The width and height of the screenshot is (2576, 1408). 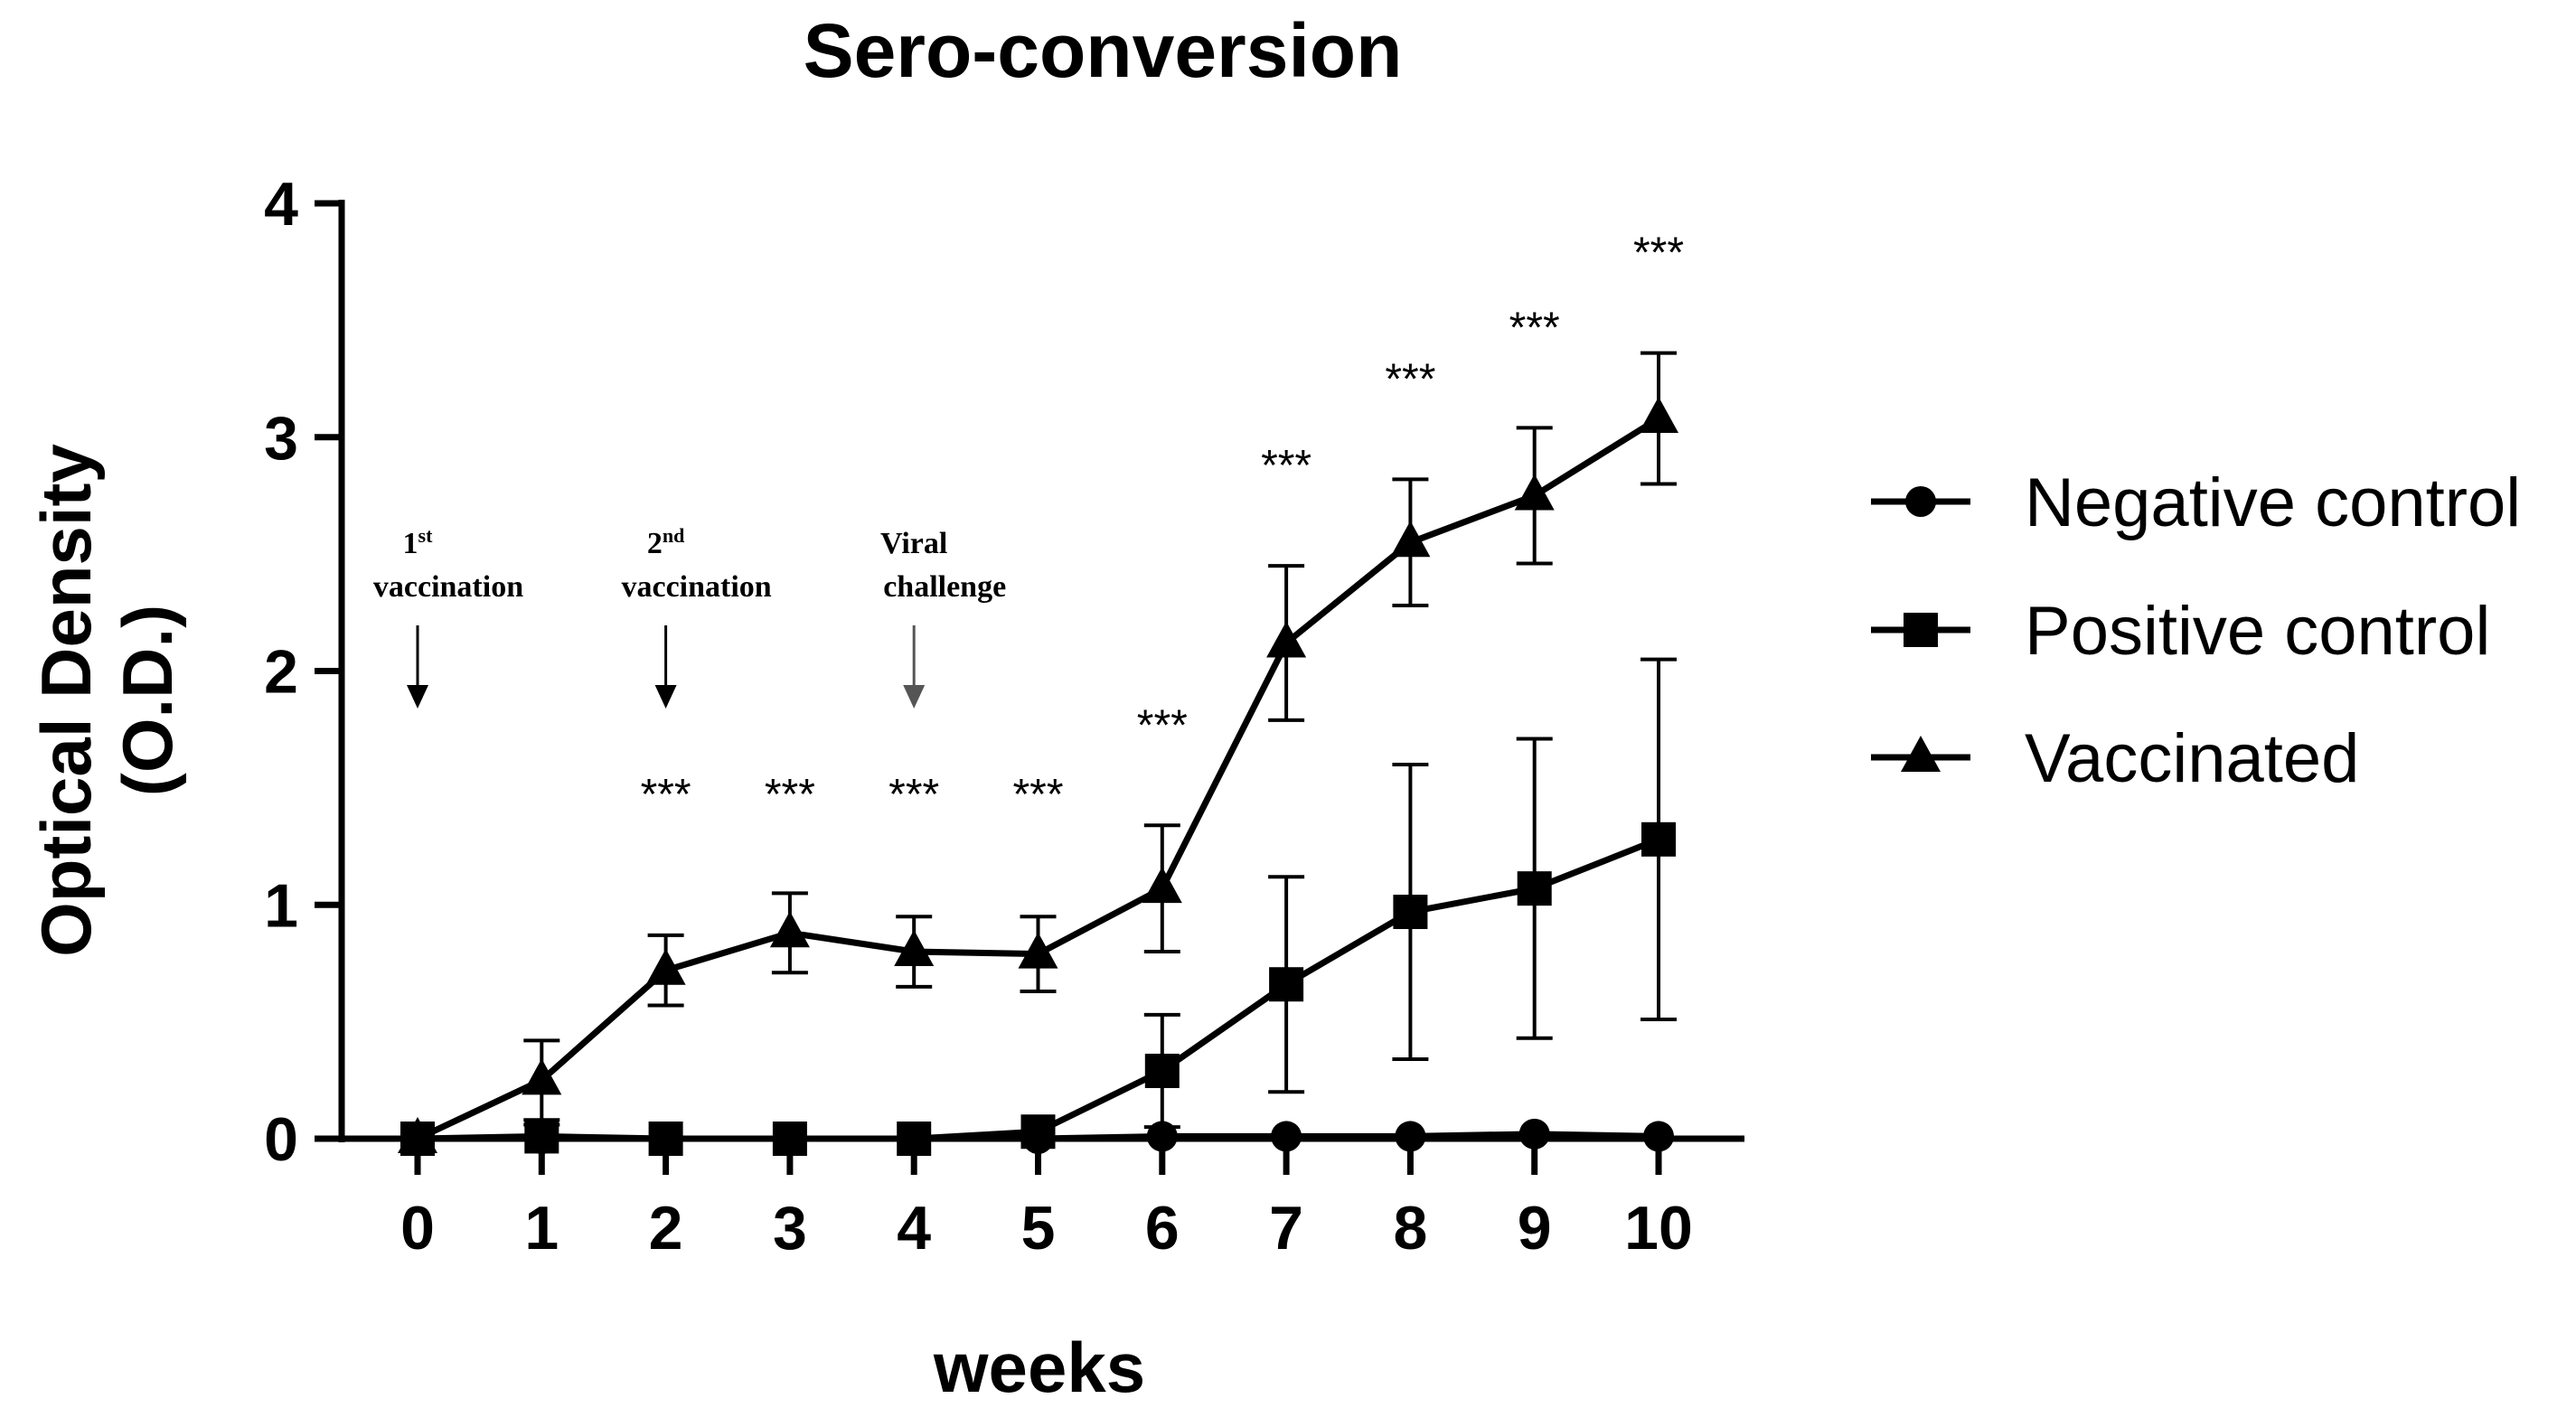 I want to click on annotation-2: Viral challenge, so click(x=943, y=618).